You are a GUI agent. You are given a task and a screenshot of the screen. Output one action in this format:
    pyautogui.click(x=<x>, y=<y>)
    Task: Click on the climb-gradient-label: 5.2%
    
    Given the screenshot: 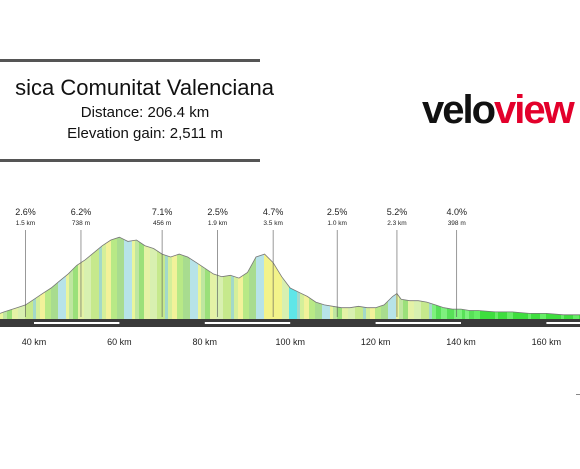 What is the action you would take?
    pyautogui.click(x=397, y=212)
    